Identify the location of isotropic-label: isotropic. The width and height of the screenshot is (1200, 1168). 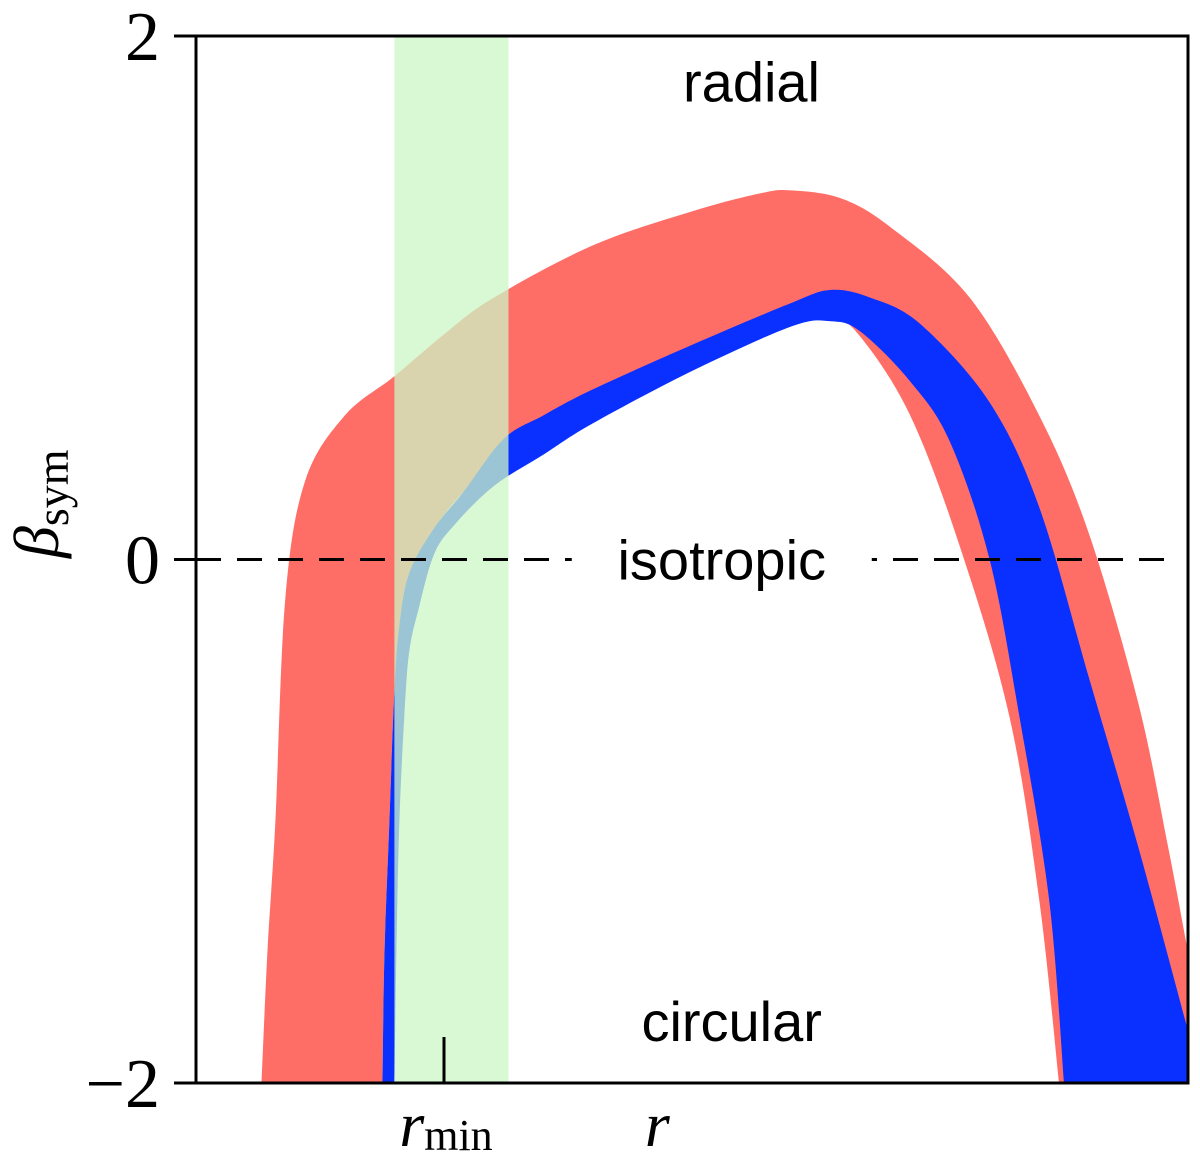
(721, 560).